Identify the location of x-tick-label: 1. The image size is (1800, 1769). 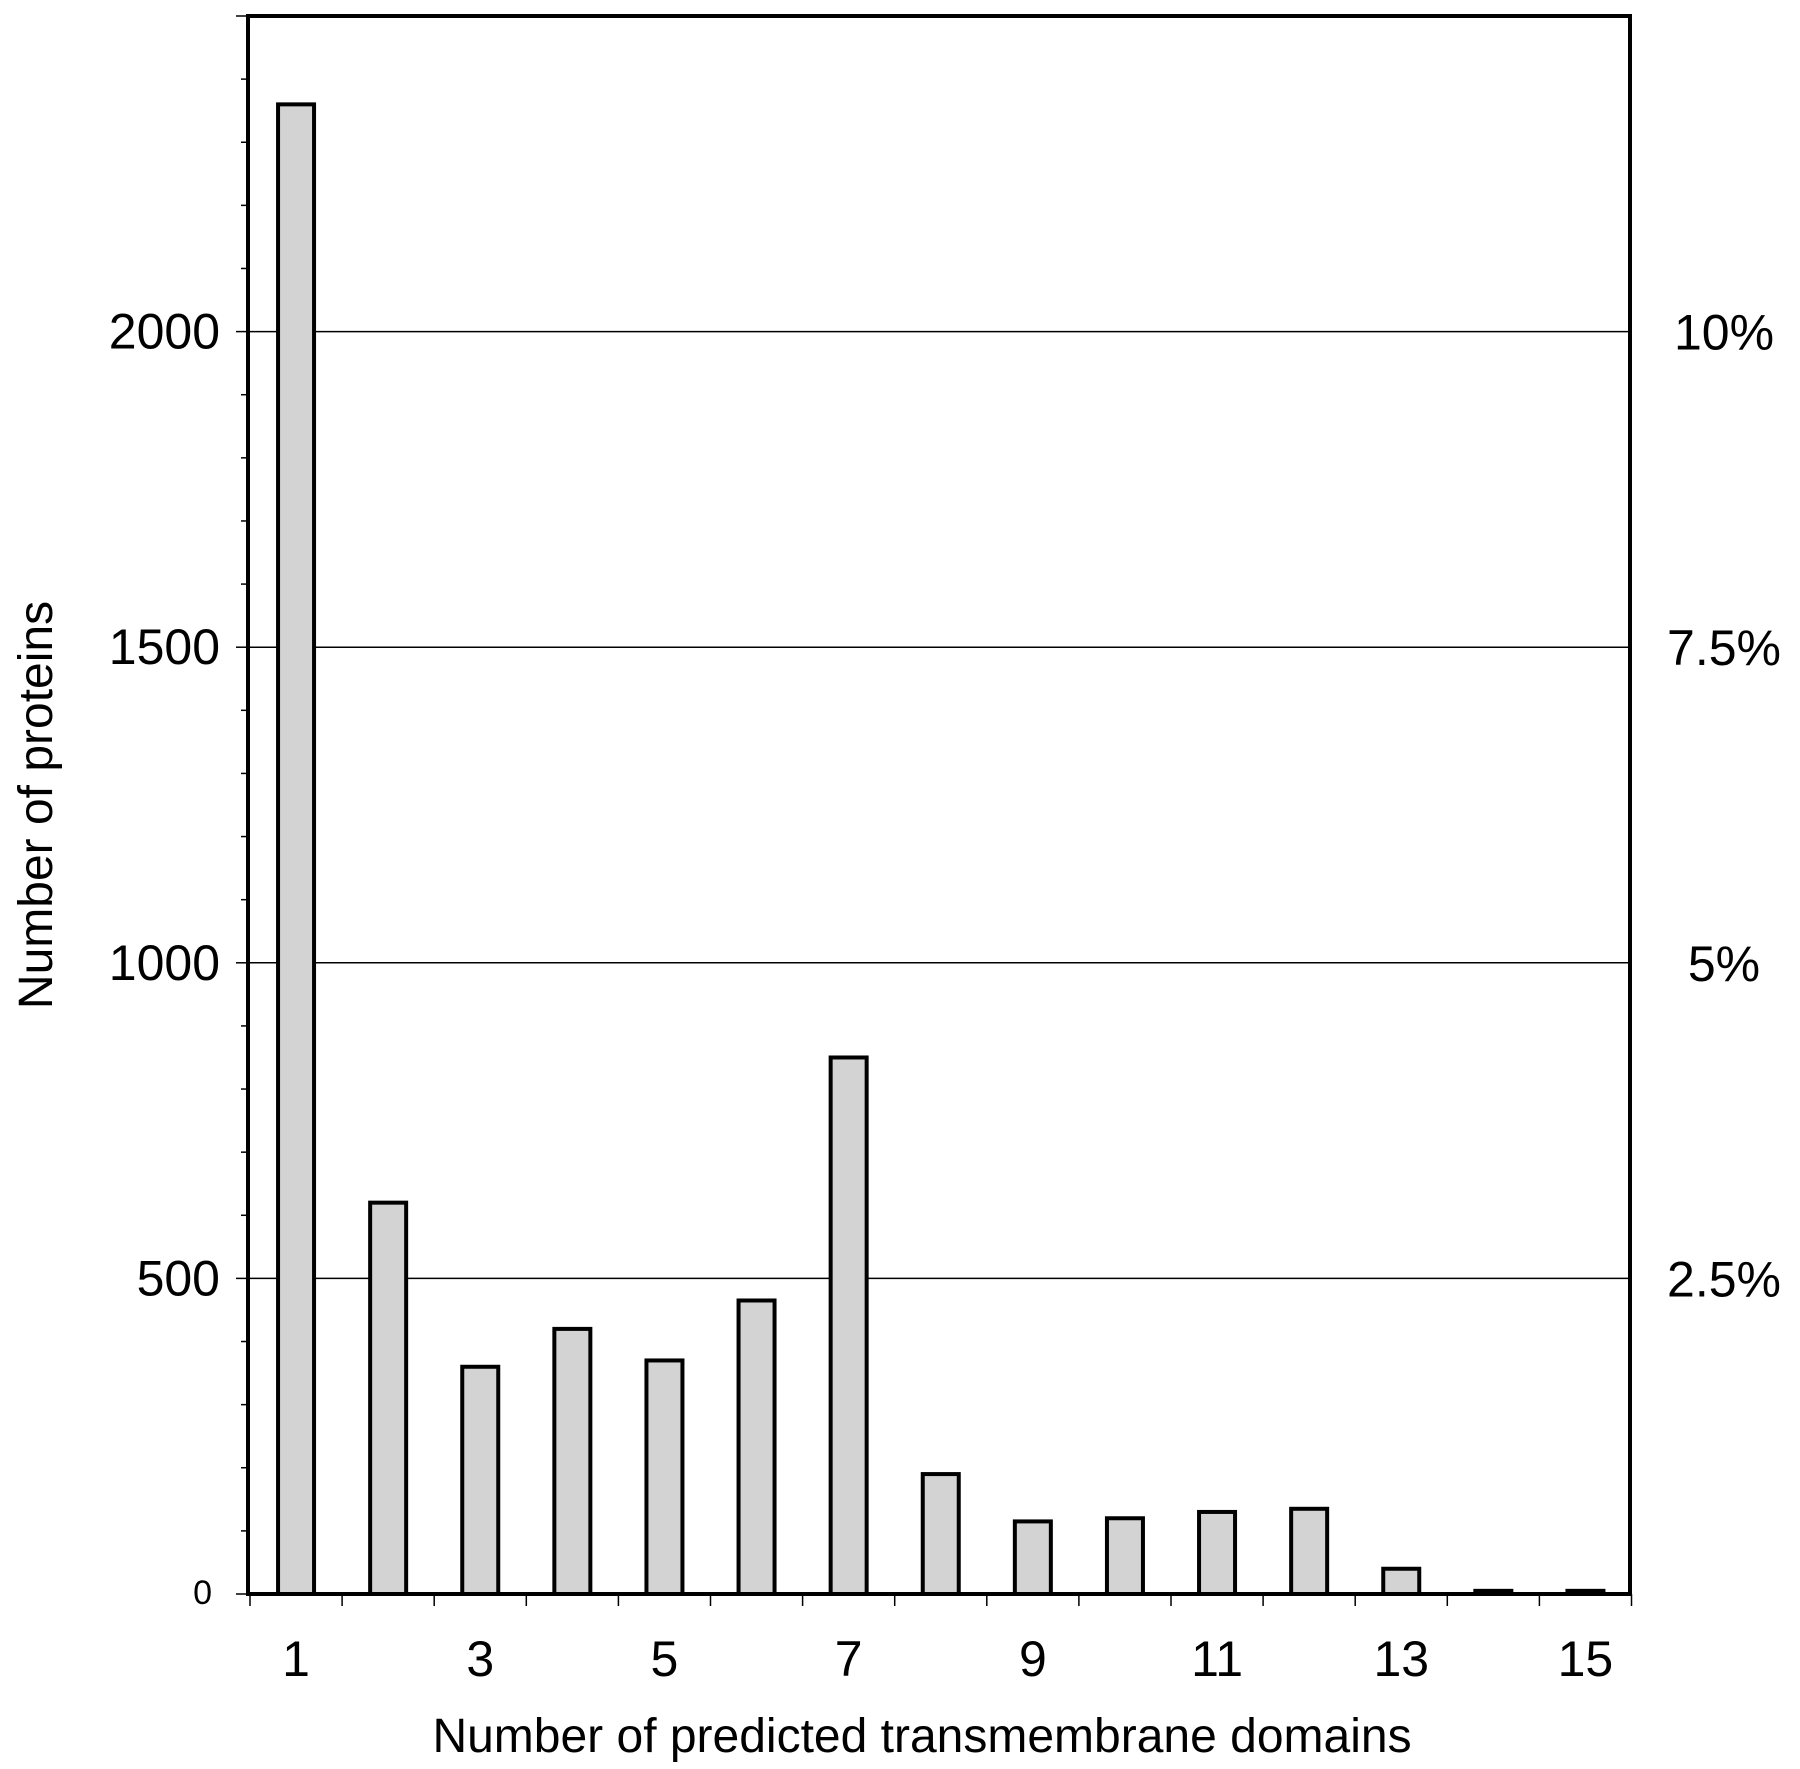
(296, 1659).